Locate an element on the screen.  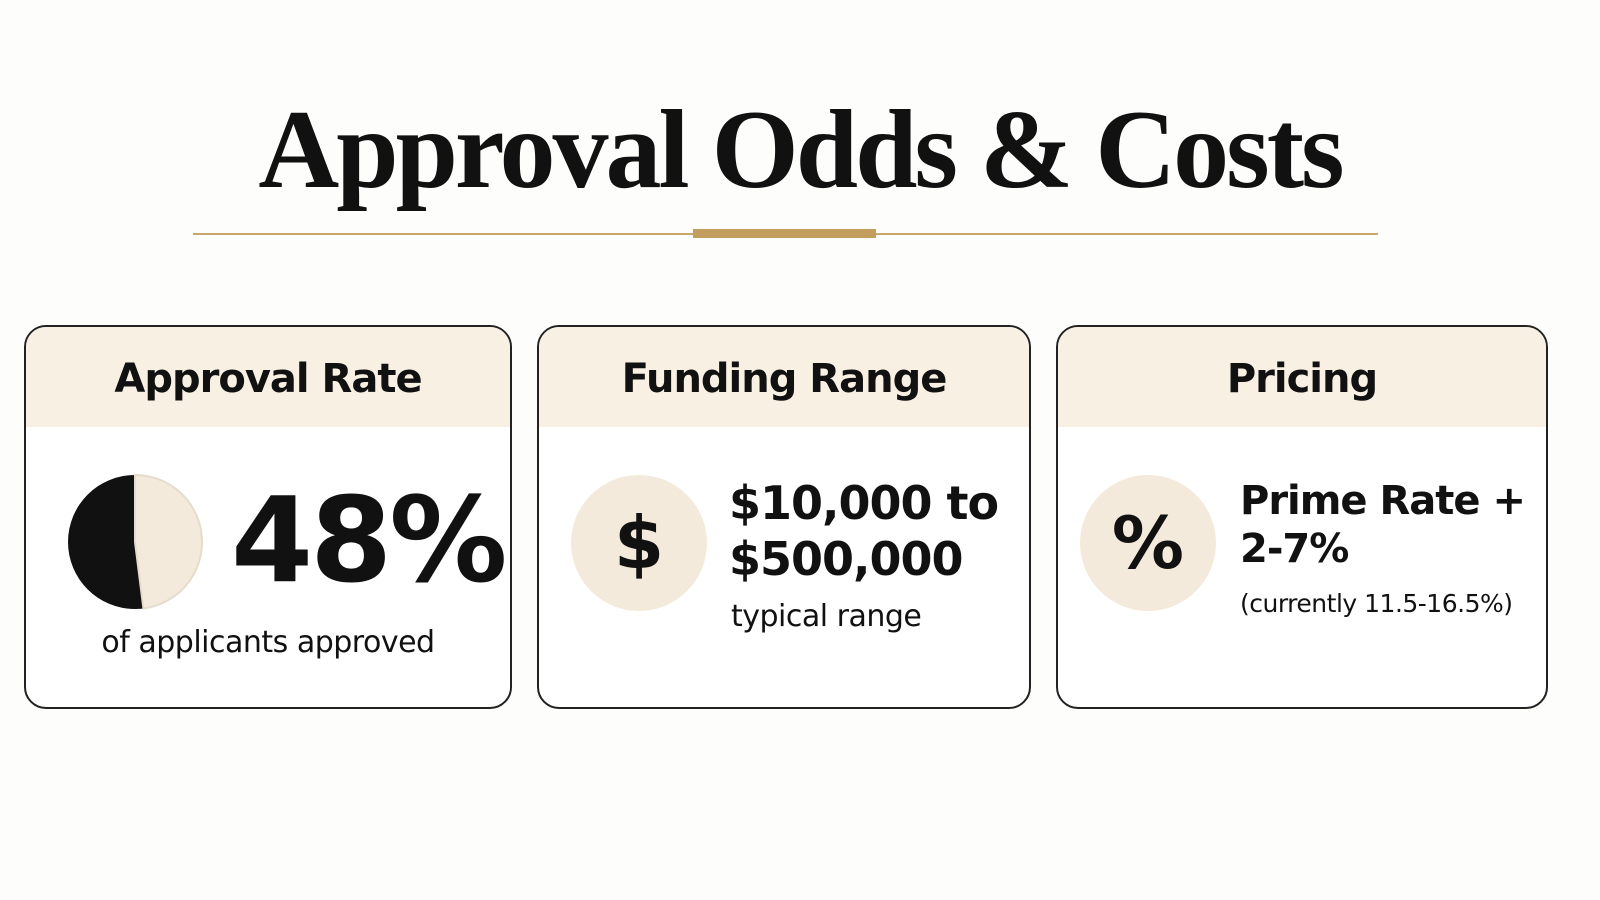
card-heading: Pricing is located at coordinates (1302, 377).